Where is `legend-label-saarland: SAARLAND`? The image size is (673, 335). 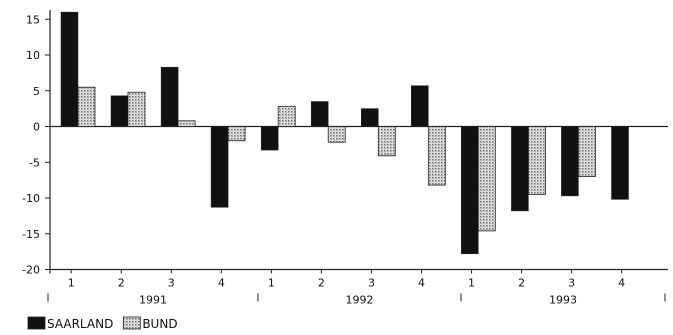
legend-label-saarland: SAARLAND is located at coordinates (80, 324).